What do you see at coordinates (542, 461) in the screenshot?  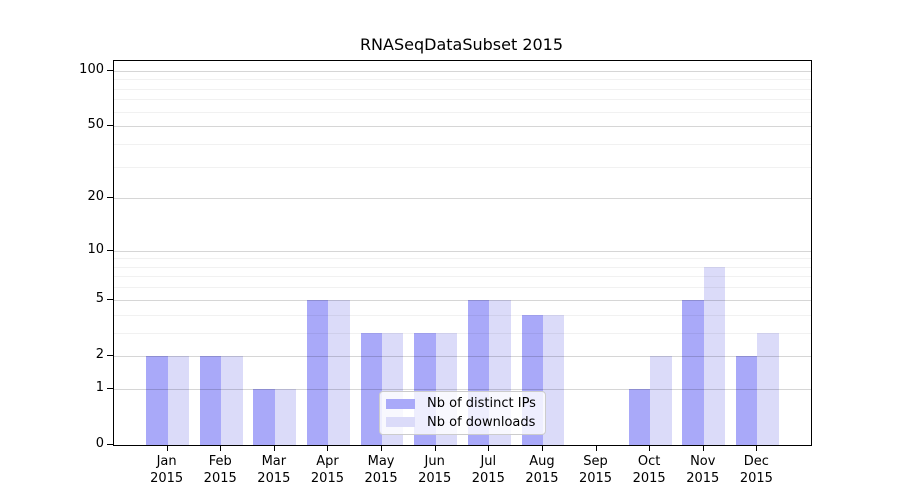 I see `x-tick-month: Aug` at bounding box center [542, 461].